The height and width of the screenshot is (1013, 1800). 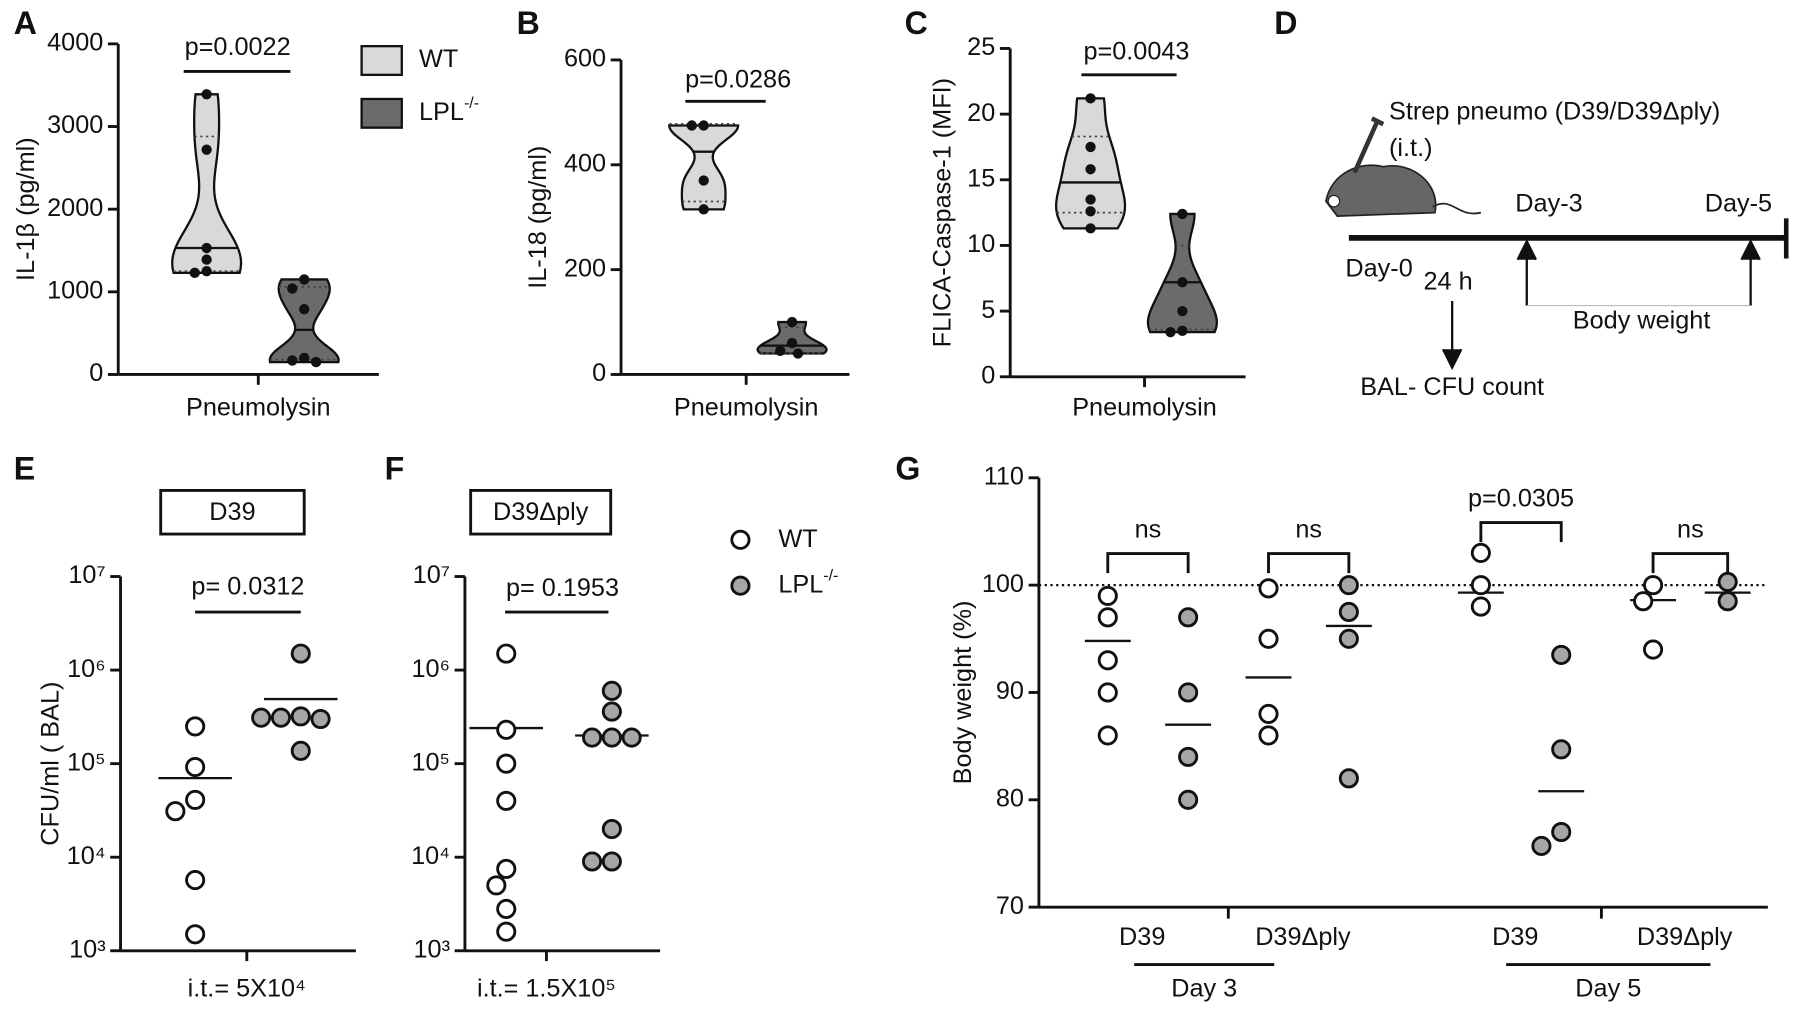 What do you see at coordinates (431, 575) in the screenshot?
I see `y-tick-label: 10⁷` at bounding box center [431, 575].